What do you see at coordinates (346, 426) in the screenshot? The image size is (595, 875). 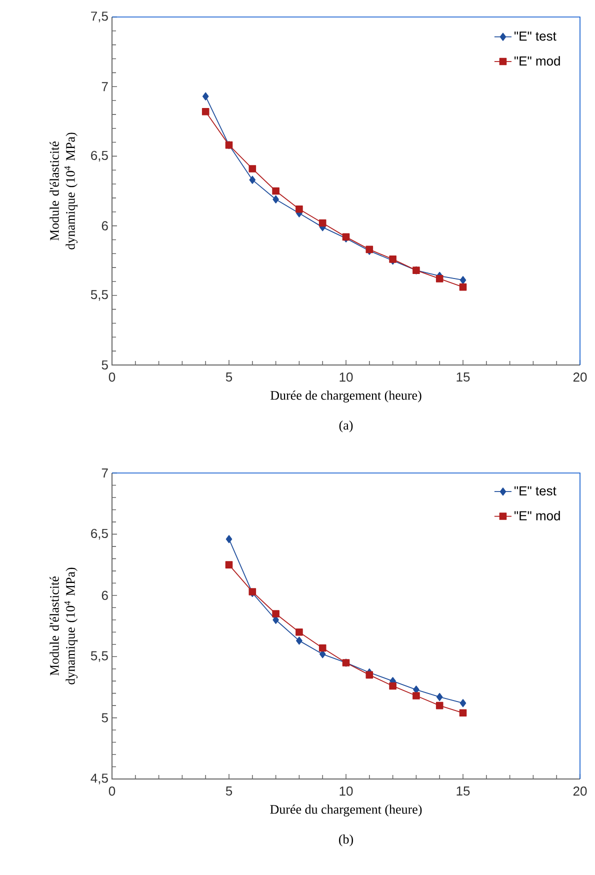 I see `text: (a)` at bounding box center [346, 426].